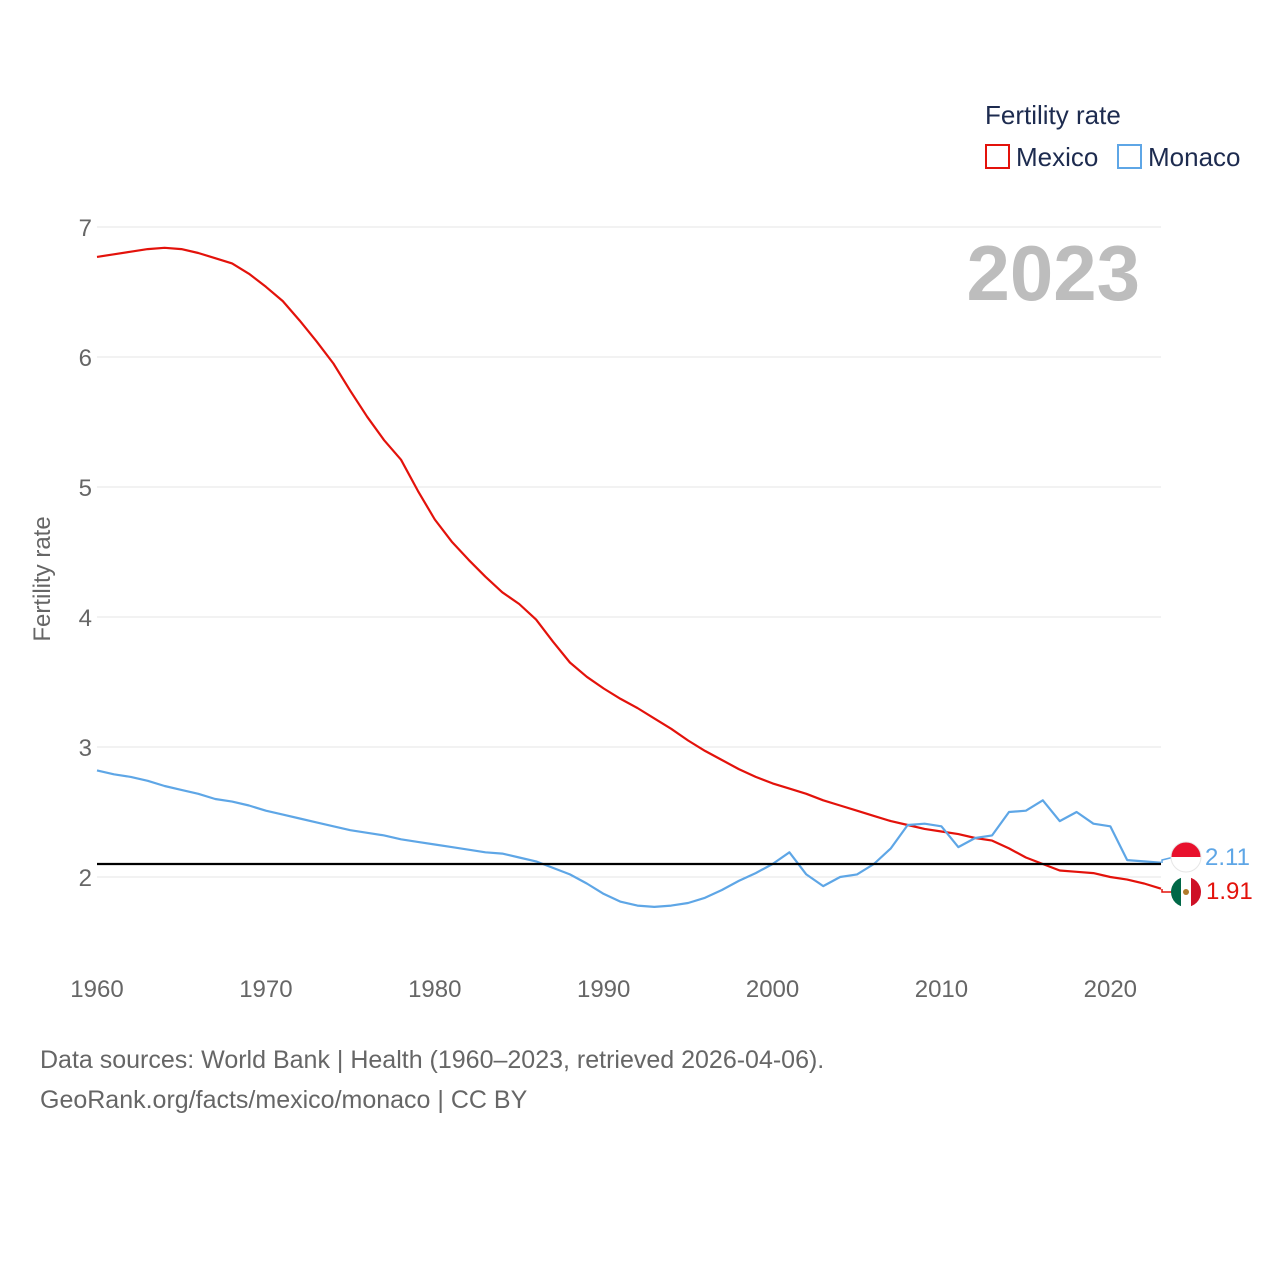 The height and width of the screenshot is (1280, 1280). What do you see at coordinates (85, 228) in the screenshot?
I see `y-tick-label-7: 7` at bounding box center [85, 228].